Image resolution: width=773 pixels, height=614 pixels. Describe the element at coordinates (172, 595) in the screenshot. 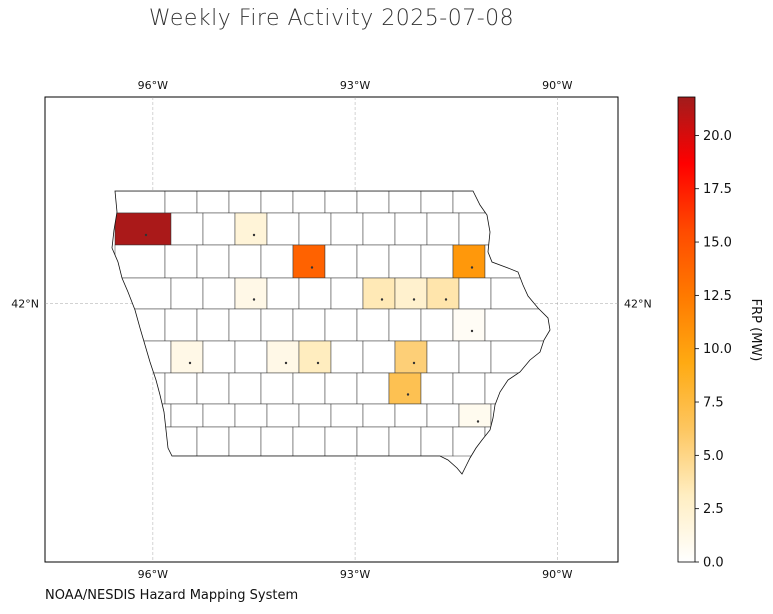

I see `source-credit: NOAA/NESDIS Hazard Mapping System` at that location.